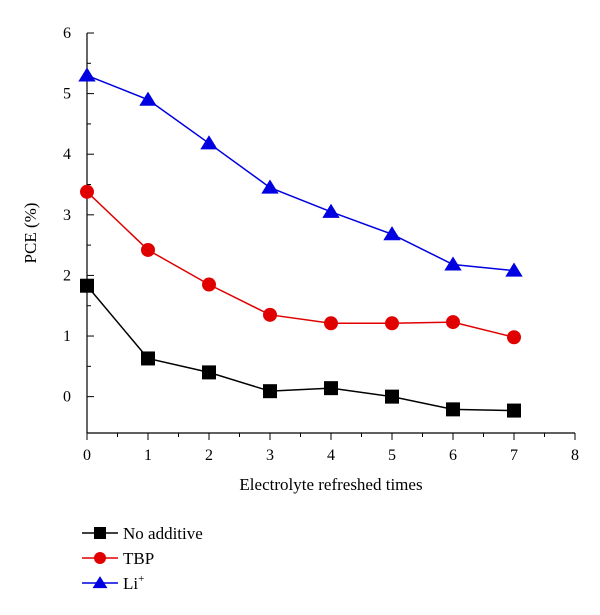 The height and width of the screenshot is (615, 600). What do you see at coordinates (133, 583) in the screenshot?
I see `legend-label: Li+` at bounding box center [133, 583].